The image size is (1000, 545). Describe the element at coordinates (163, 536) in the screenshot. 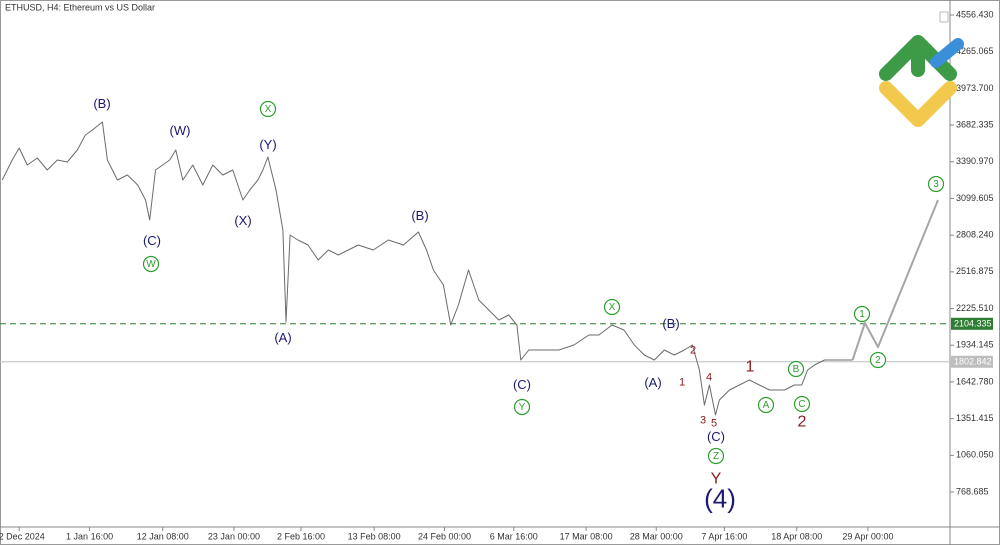

I see `x-tick-label: 12 Jan 08:00` at that location.